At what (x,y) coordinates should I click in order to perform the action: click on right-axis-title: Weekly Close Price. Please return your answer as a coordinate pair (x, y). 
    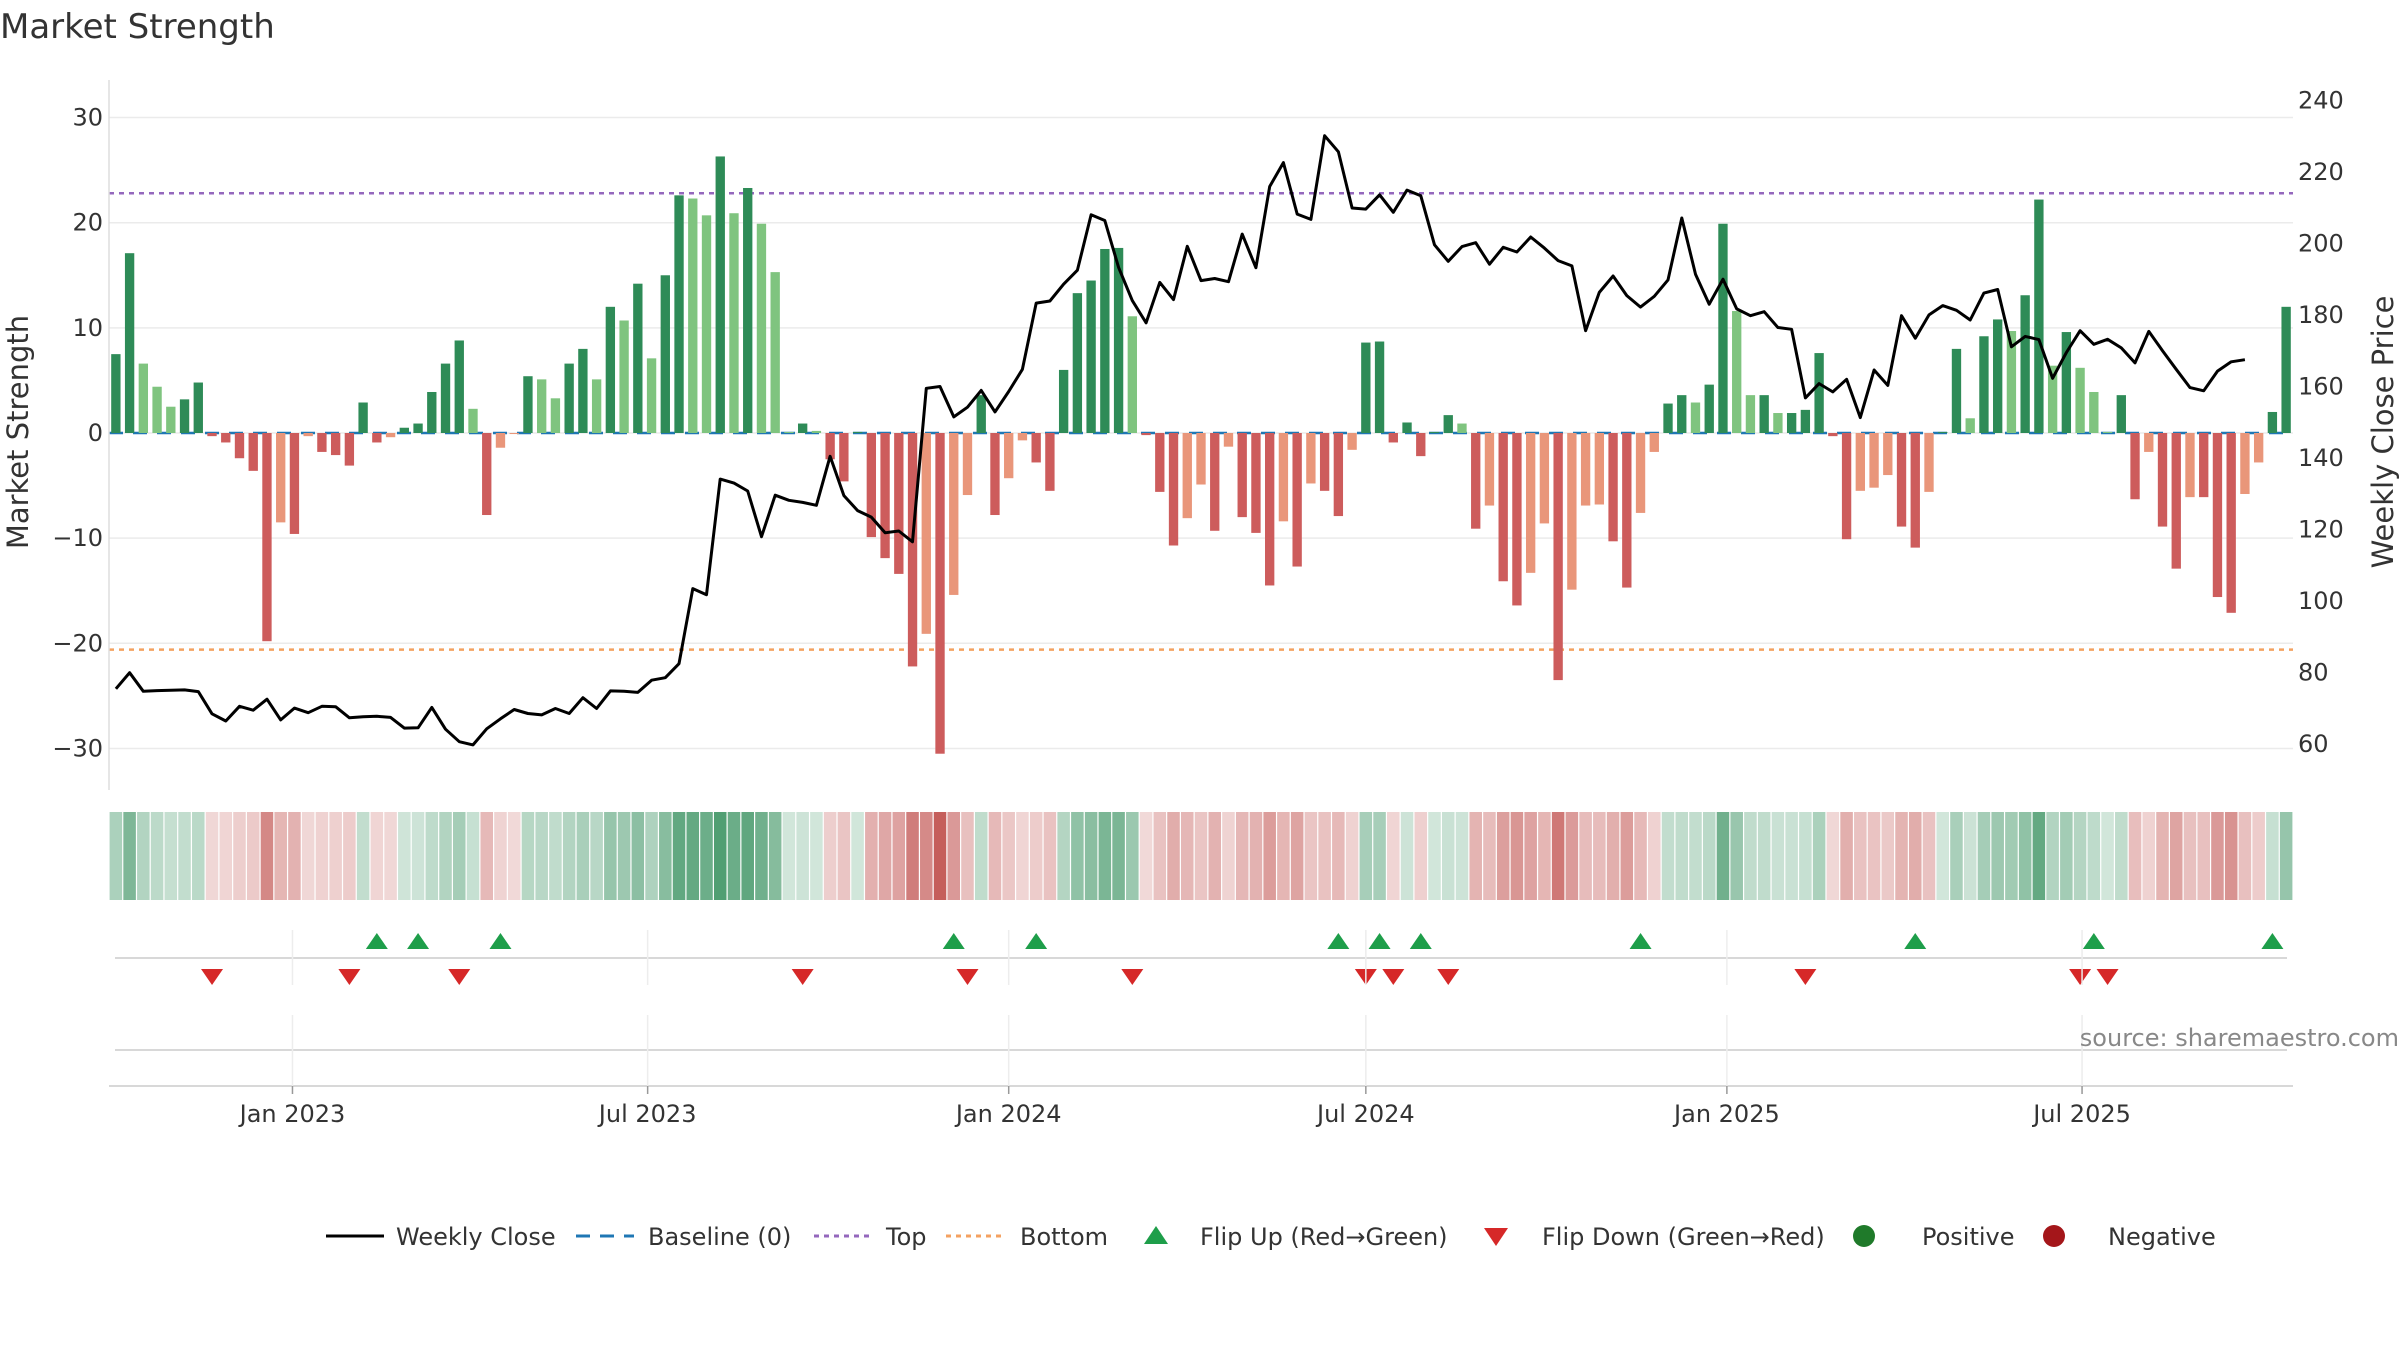
    Looking at the image, I should click on (2383, 432).